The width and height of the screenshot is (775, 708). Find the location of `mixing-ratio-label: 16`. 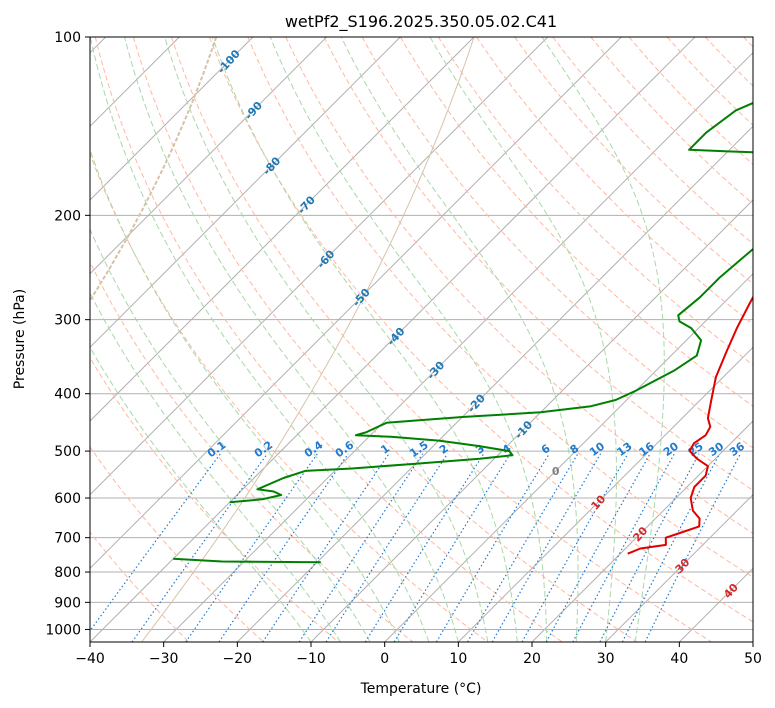

mixing-ratio-label: 16 is located at coordinates (647, 449).